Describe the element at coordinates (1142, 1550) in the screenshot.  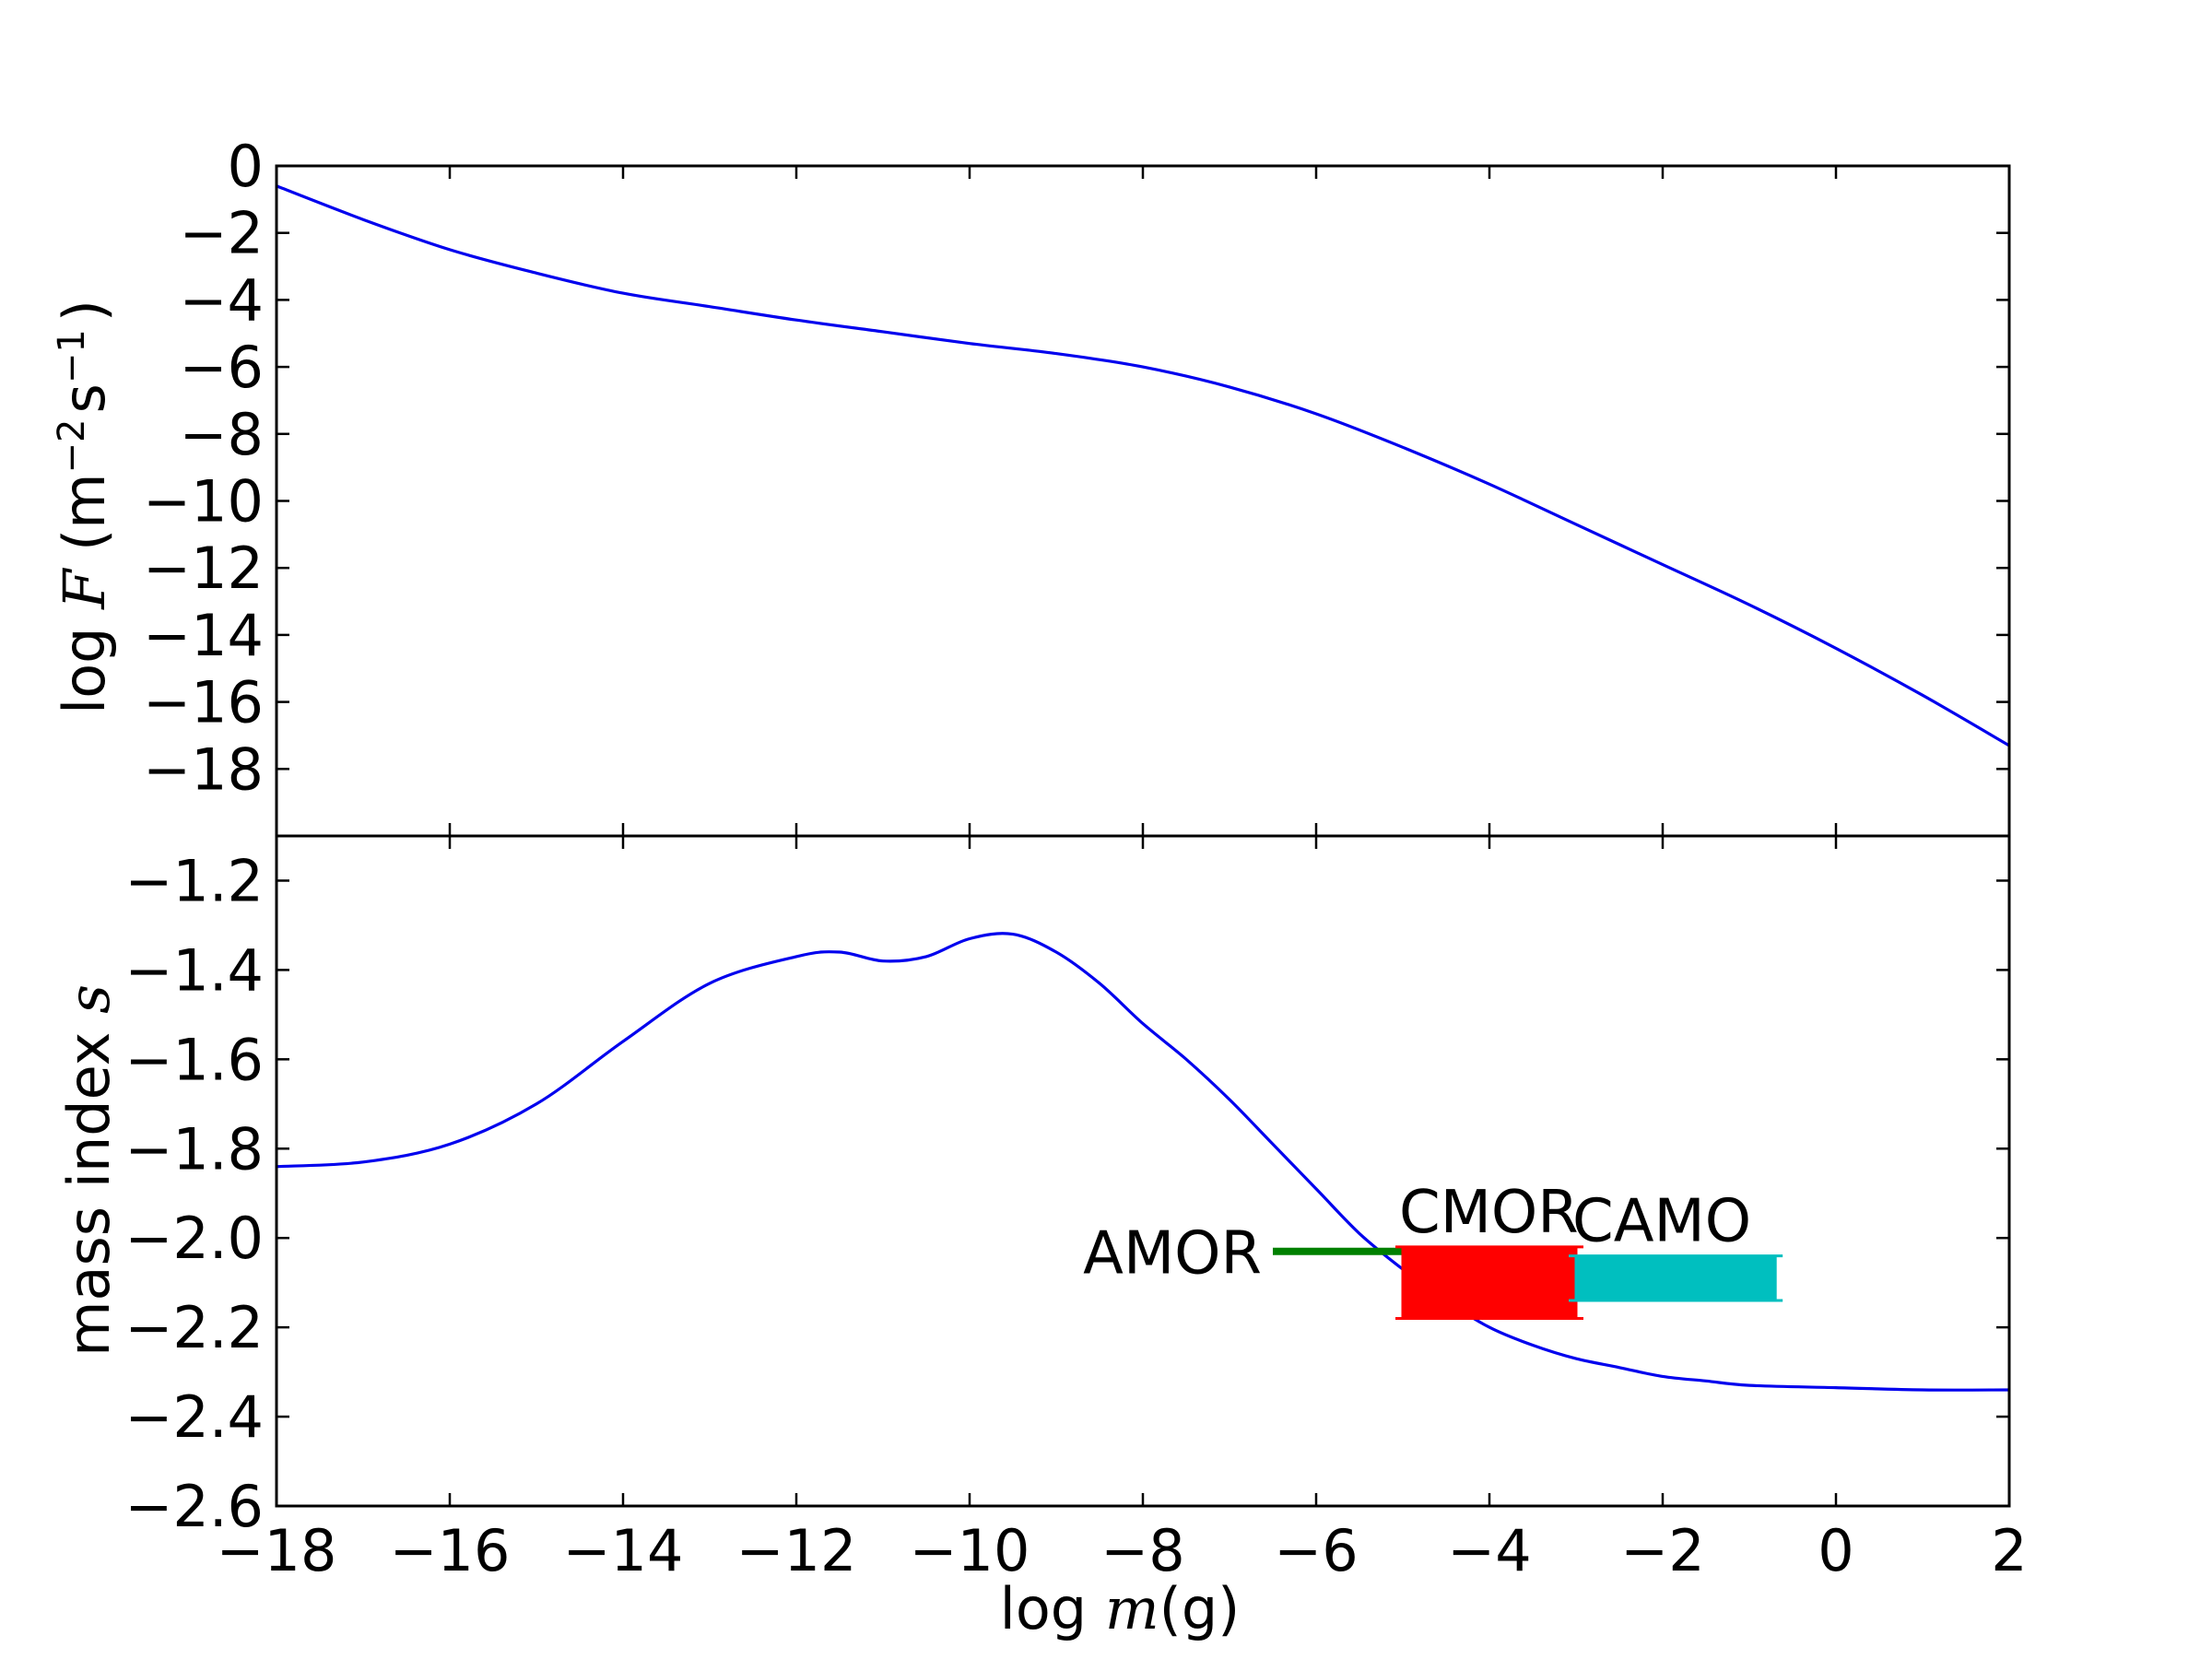
I see `xtick-label: −8` at that location.